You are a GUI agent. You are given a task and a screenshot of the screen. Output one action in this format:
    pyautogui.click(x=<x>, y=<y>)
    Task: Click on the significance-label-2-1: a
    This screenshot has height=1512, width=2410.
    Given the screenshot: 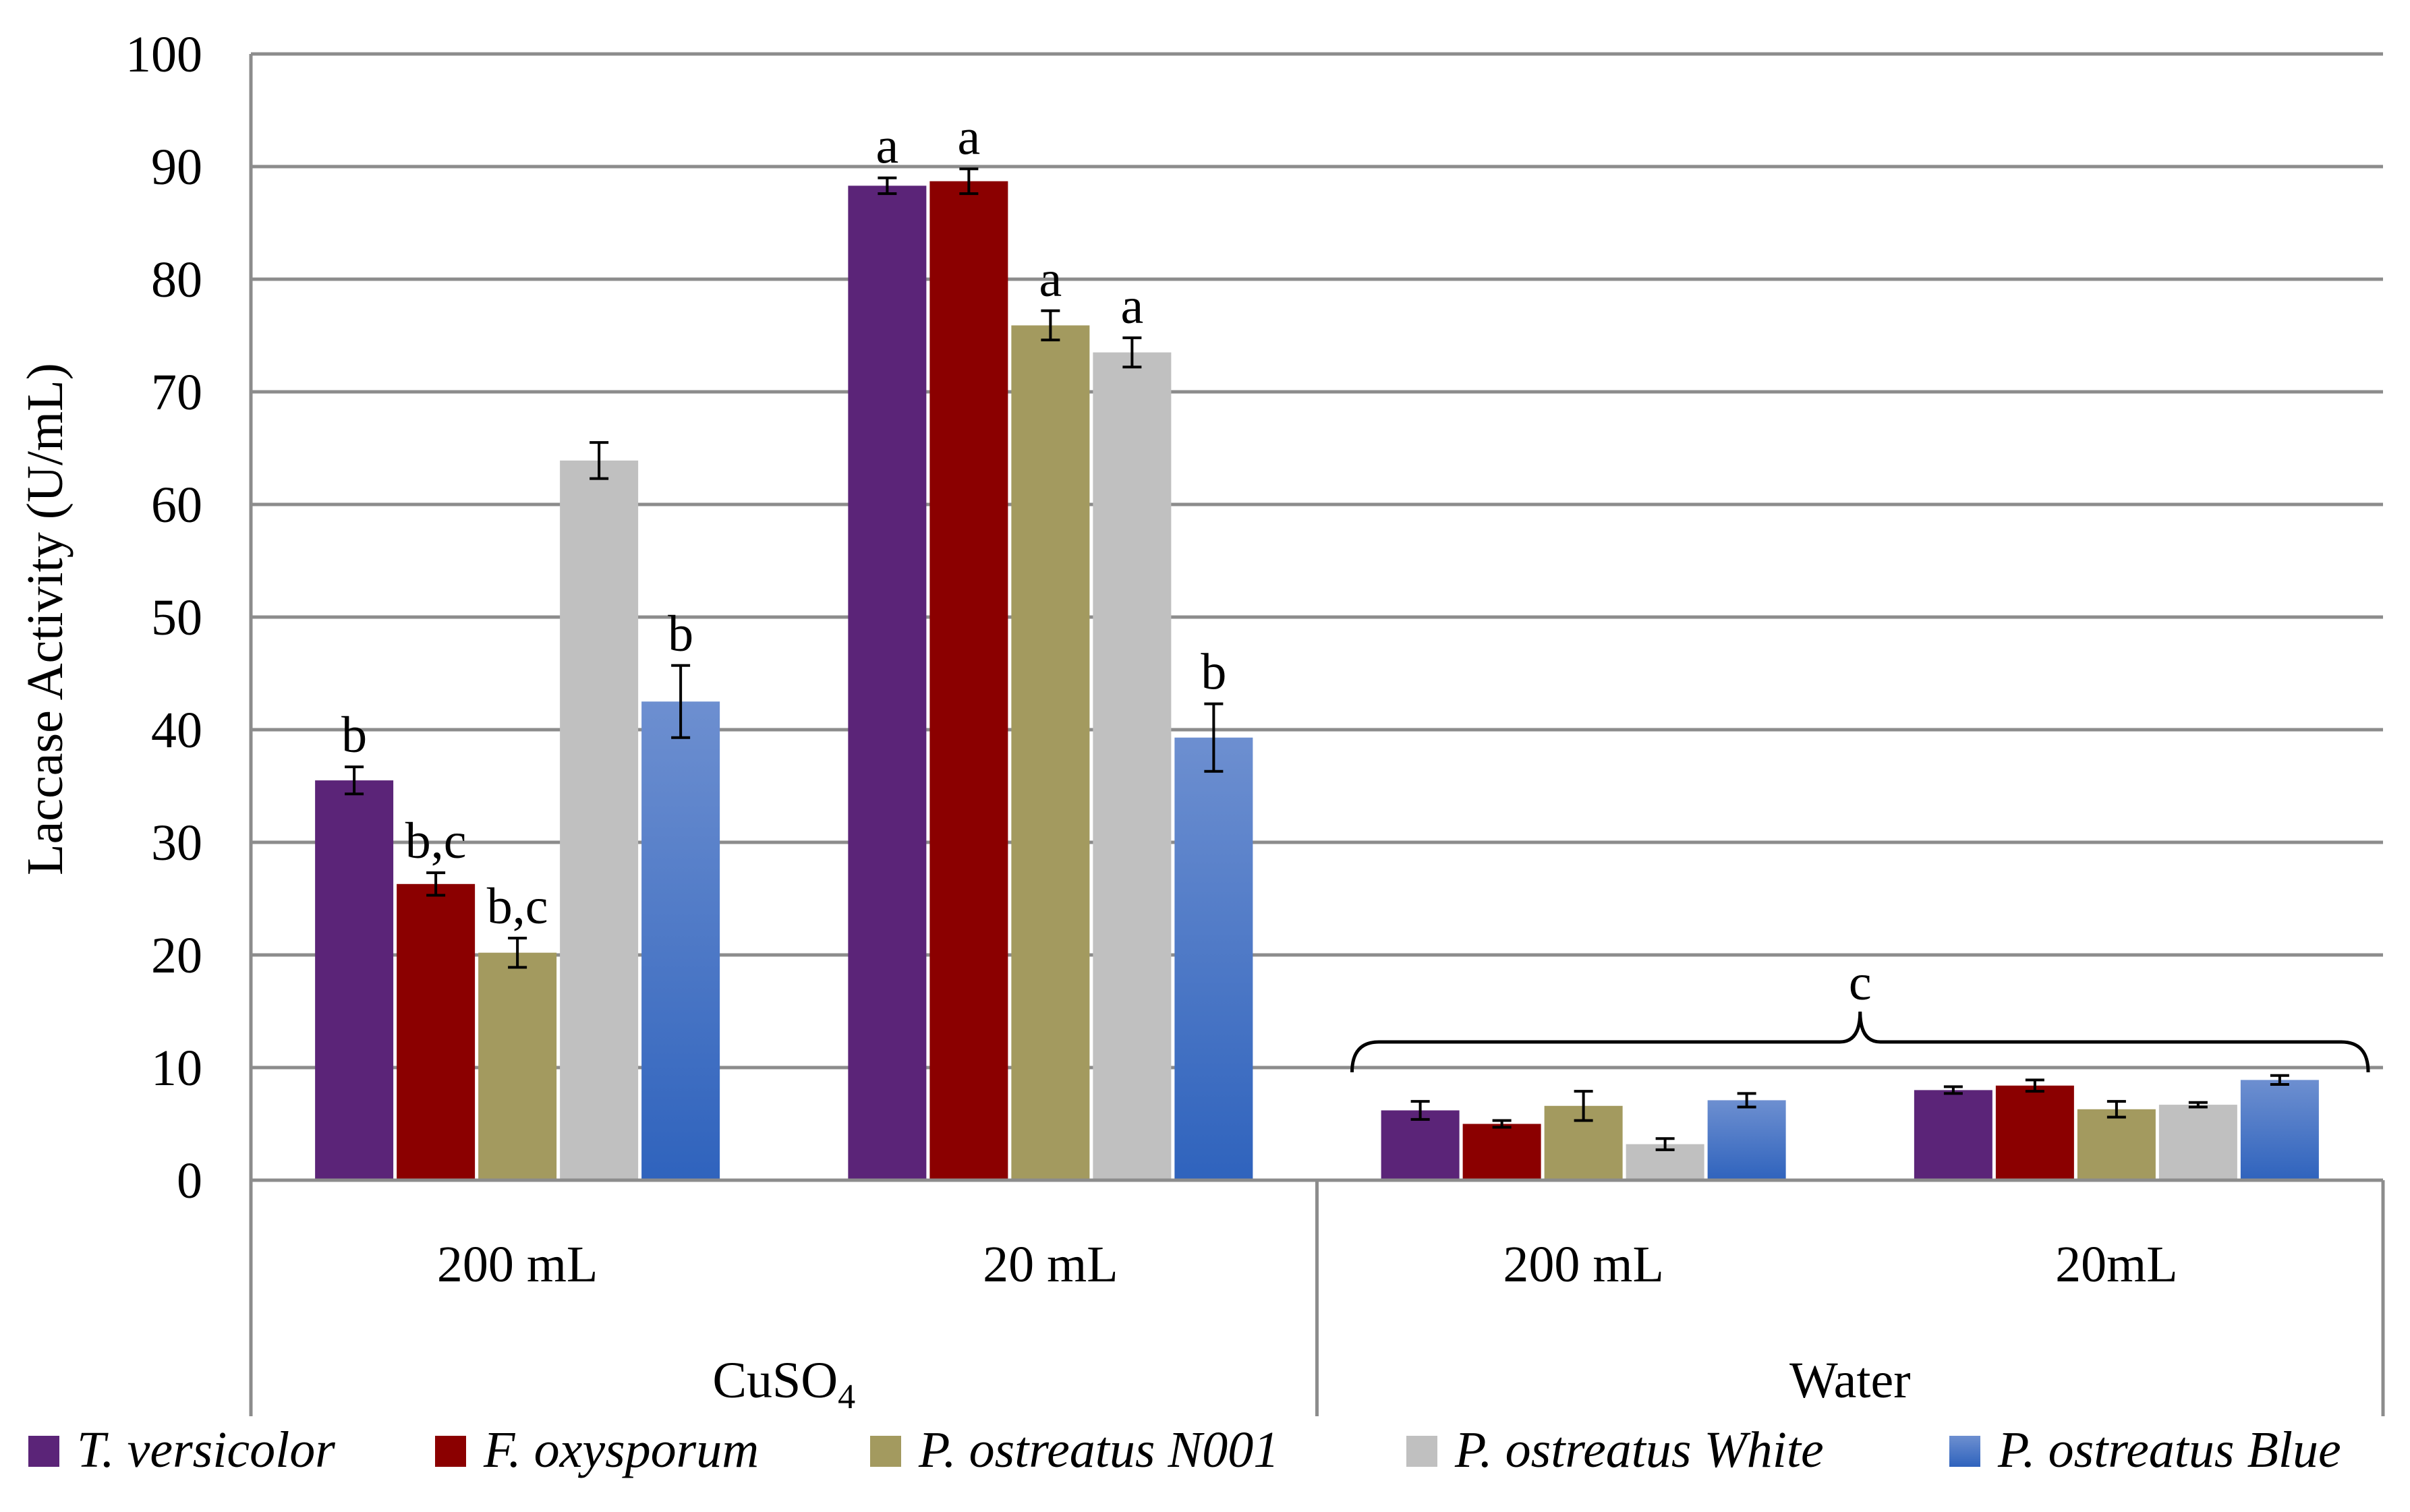 What is the action you would take?
    pyautogui.click(x=887, y=146)
    